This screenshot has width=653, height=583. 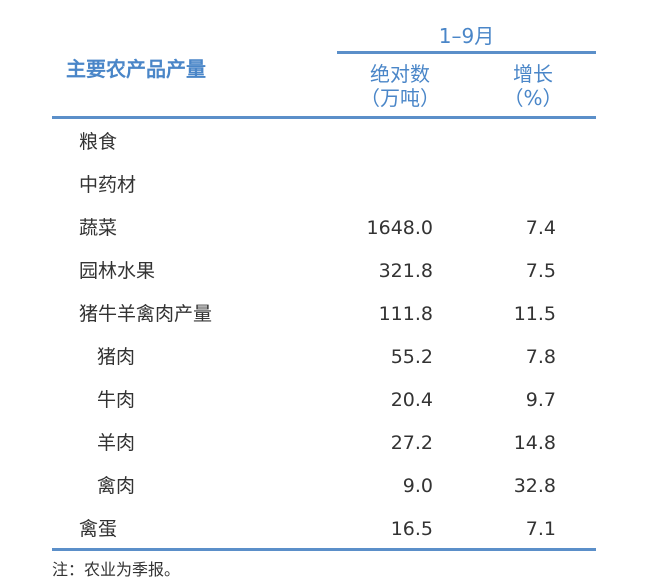 What do you see at coordinates (540, 400) in the screenshot?
I see `row-growth: 9.7` at bounding box center [540, 400].